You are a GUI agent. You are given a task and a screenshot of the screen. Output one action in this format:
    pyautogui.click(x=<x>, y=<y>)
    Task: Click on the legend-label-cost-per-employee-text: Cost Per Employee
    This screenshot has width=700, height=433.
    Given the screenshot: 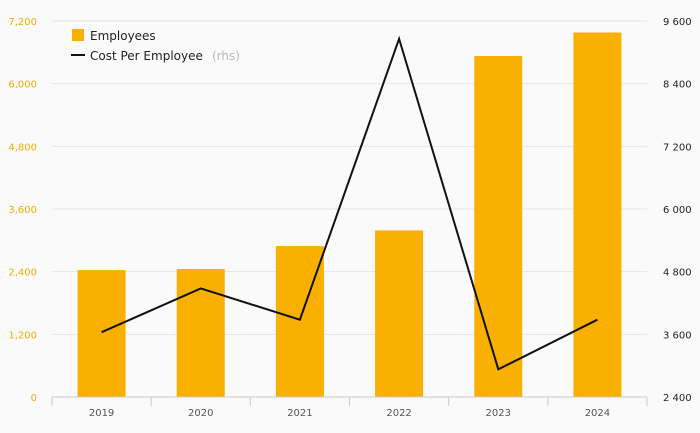 What is the action you would take?
    pyautogui.click(x=146, y=56)
    